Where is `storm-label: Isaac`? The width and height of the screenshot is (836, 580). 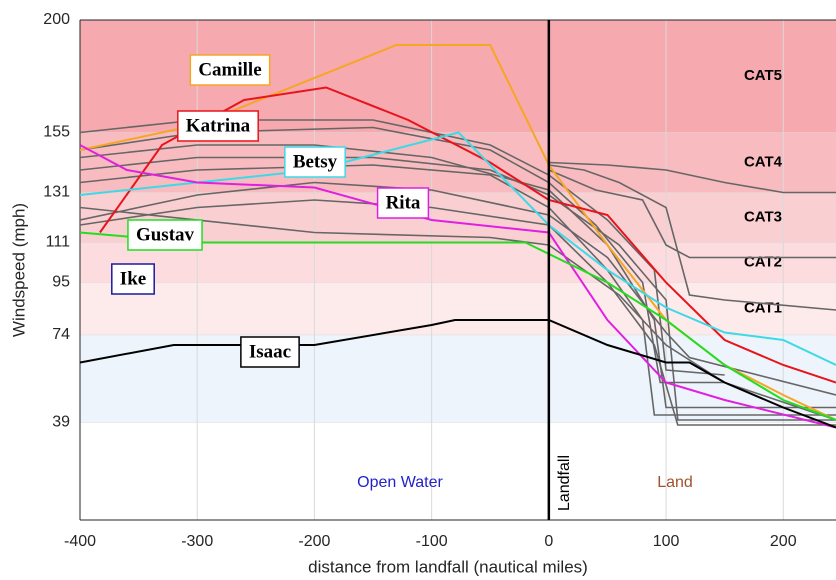
storm-label: Isaac is located at coordinates (270, 351).